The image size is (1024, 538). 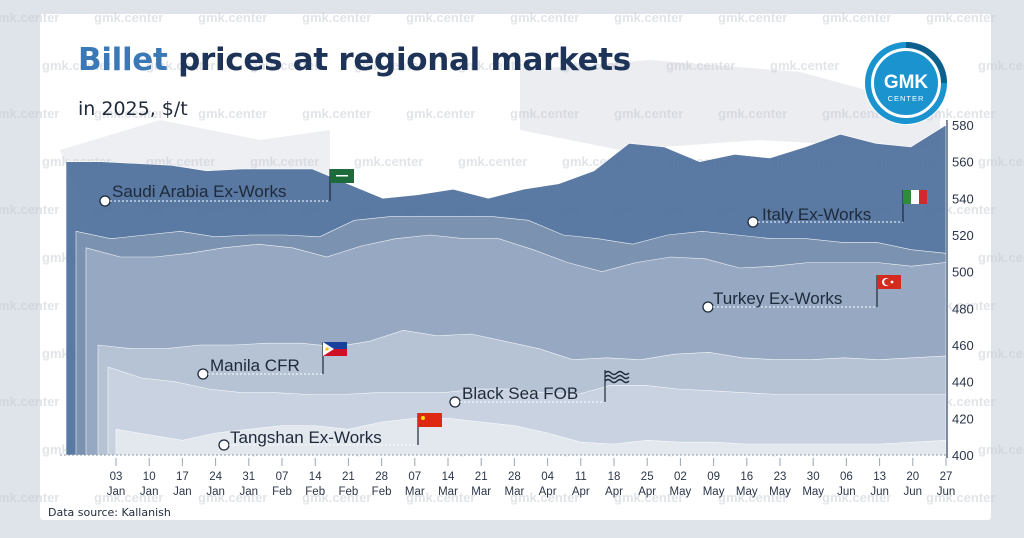 I want to click on italy-flag, so click(x=915, y=197).